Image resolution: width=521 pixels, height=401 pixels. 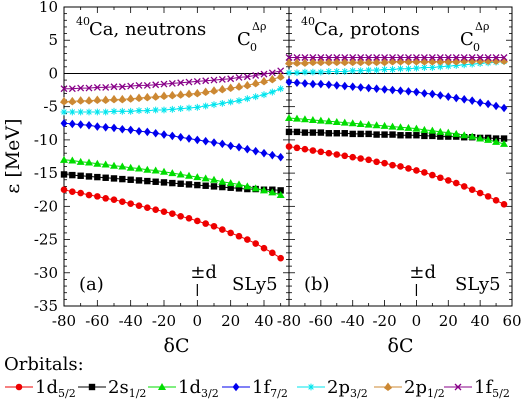 What do you see at coordinates (230, 321) in the screenshot?
I see `x-tick-label: 20` at bounding box center [230, 321].